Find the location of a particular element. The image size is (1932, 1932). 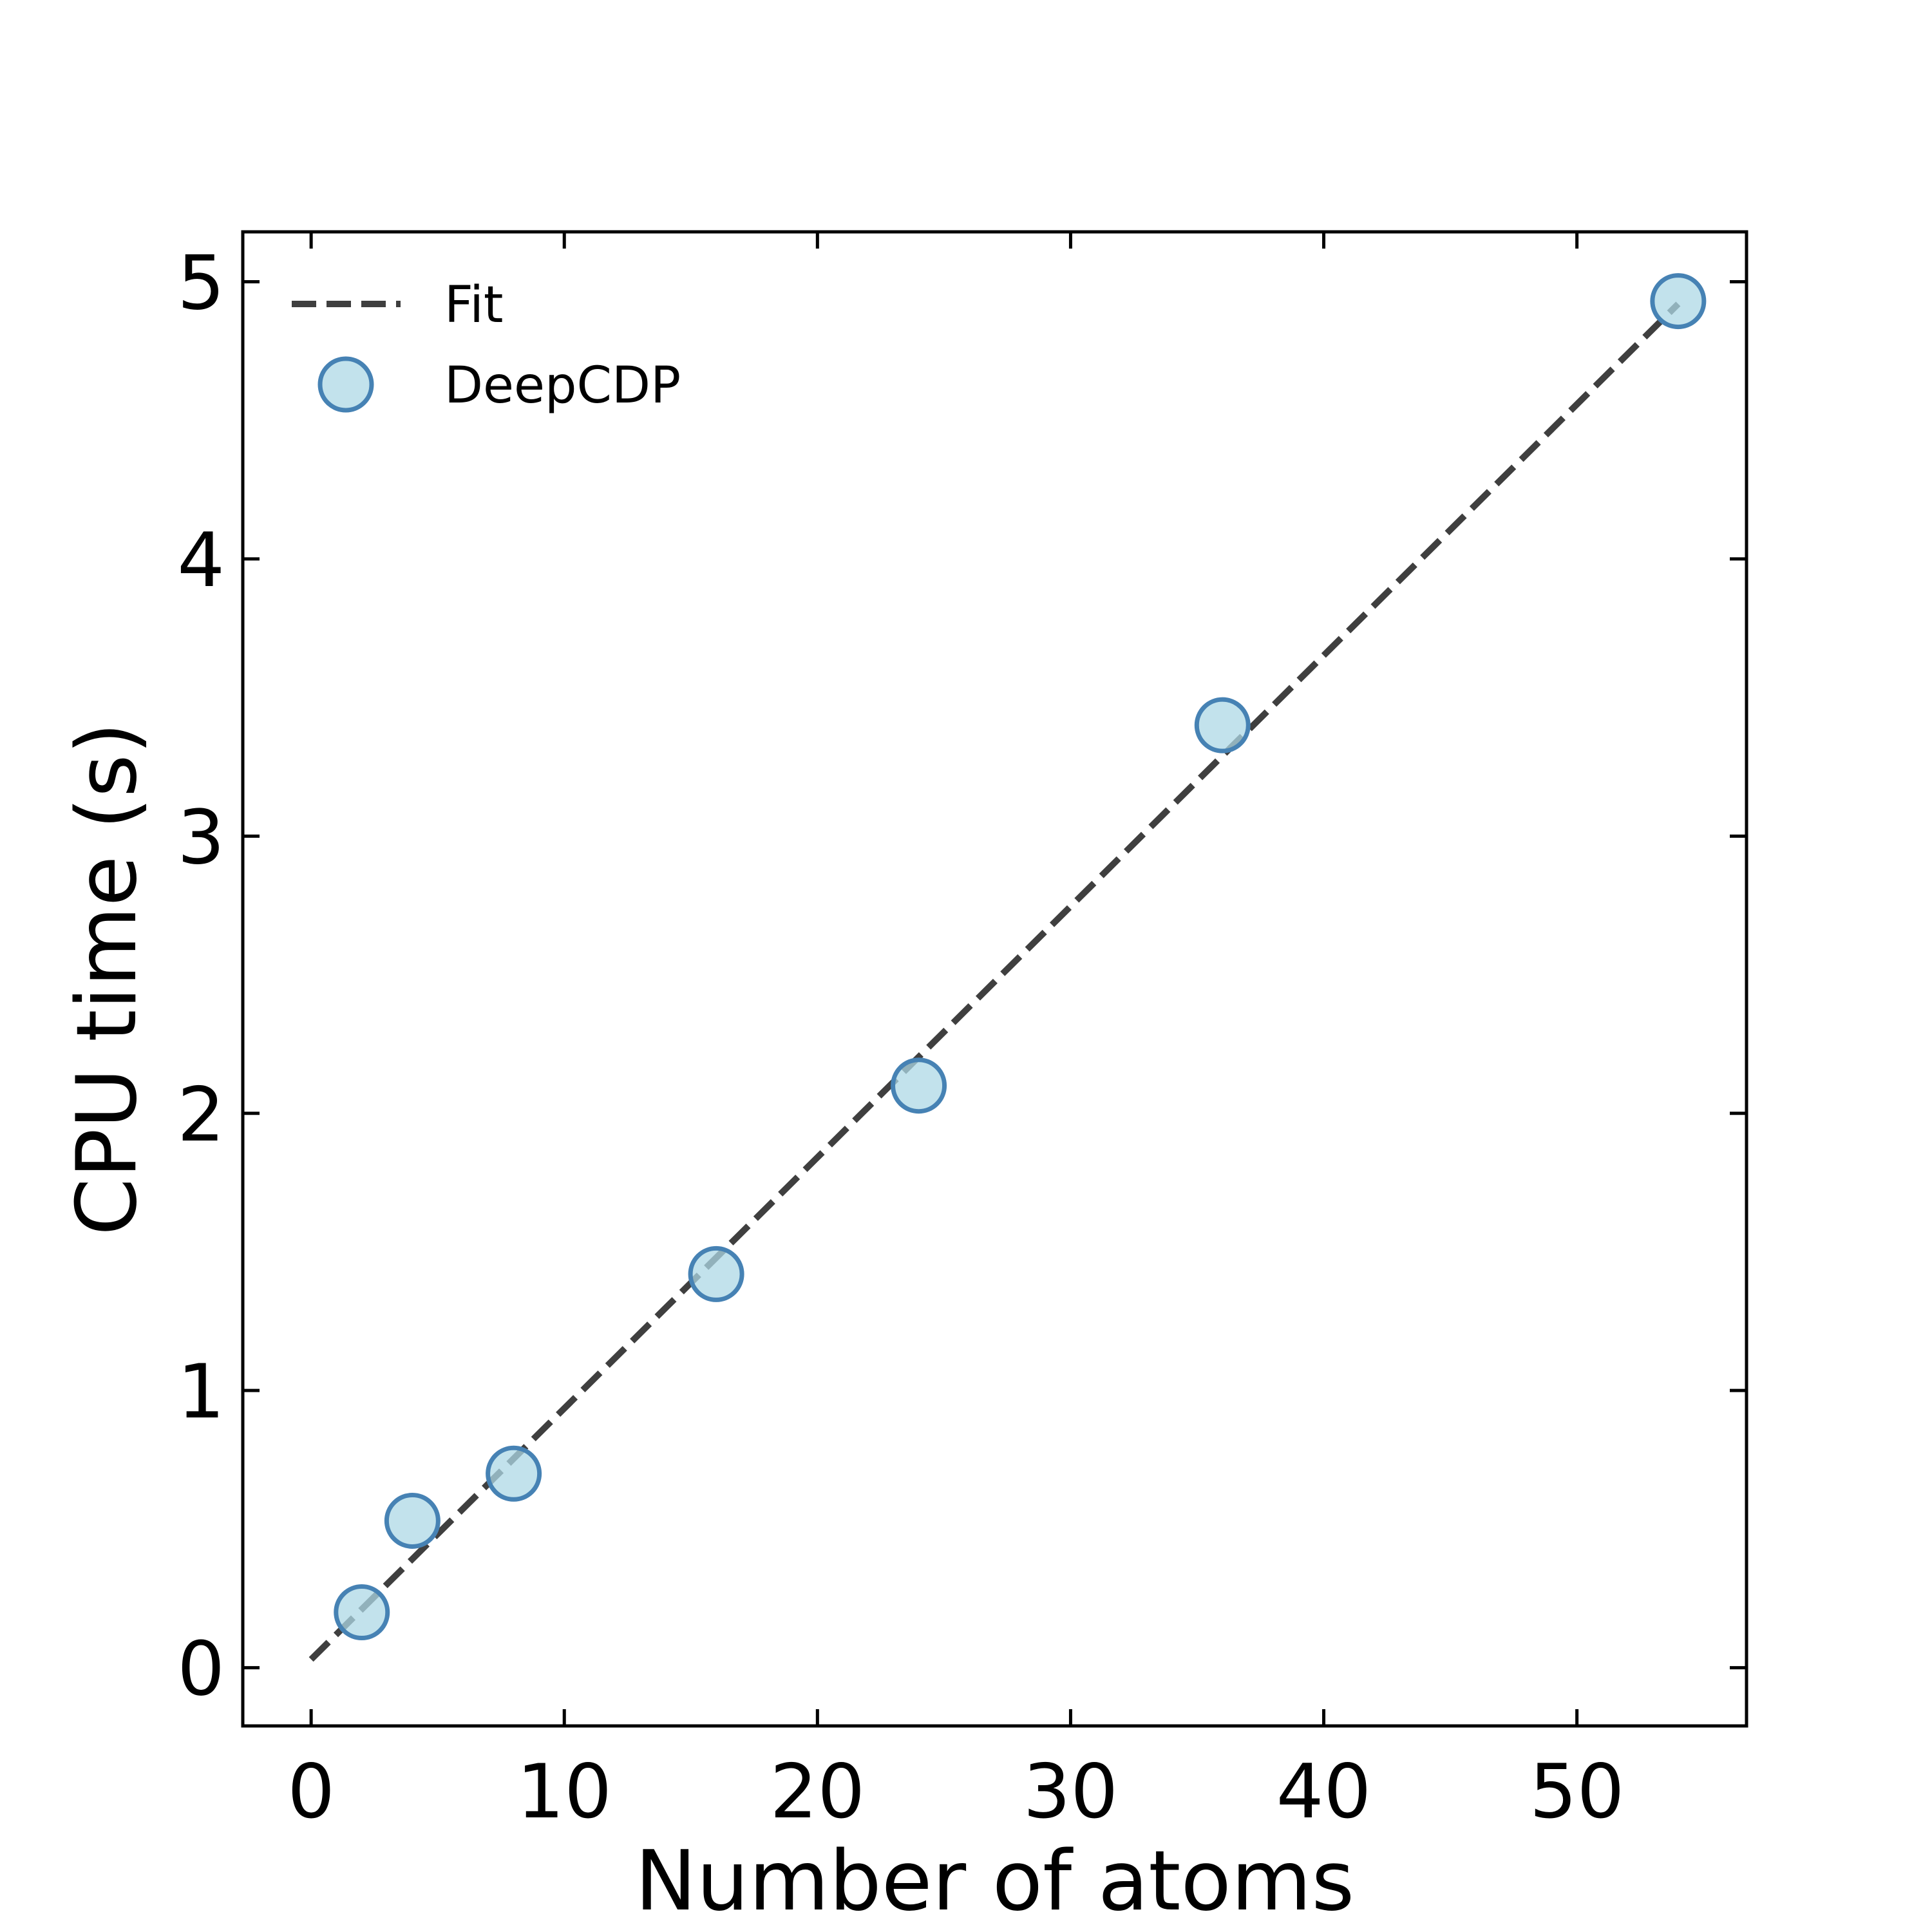

legend: Fit DeepCDP is located at coordinates (486, 346).